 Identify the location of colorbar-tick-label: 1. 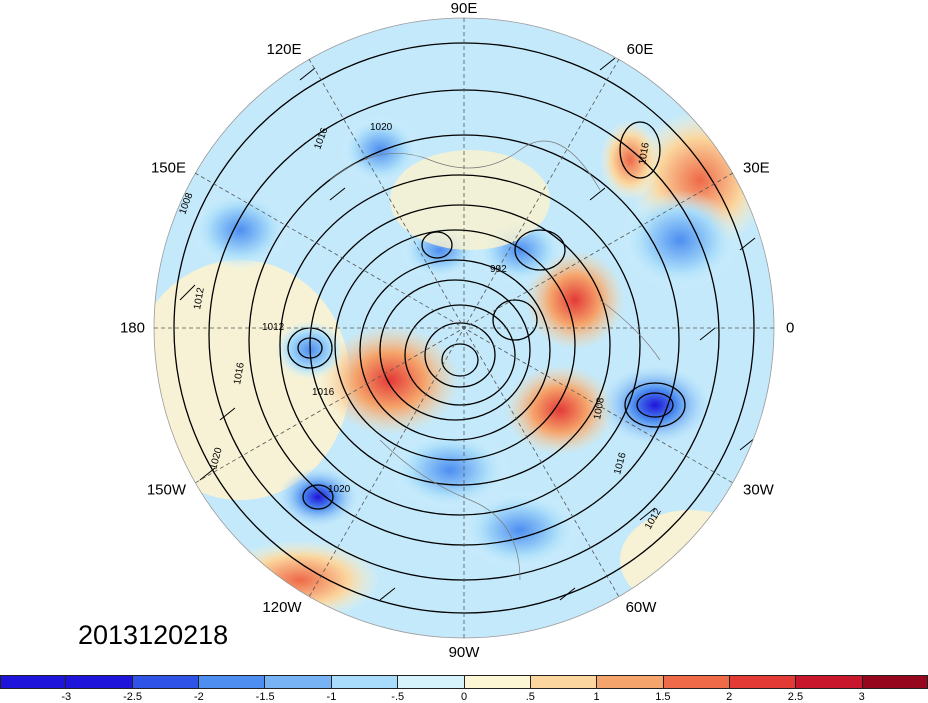
(596, 697).